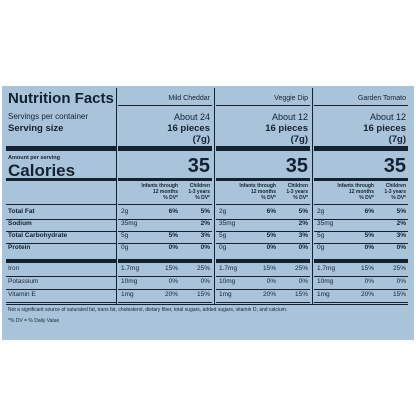  What do you see at coordinates (61, 98) in the screenshot?
I see `title: Nutrition Facts` at bounding box center [61, 98].